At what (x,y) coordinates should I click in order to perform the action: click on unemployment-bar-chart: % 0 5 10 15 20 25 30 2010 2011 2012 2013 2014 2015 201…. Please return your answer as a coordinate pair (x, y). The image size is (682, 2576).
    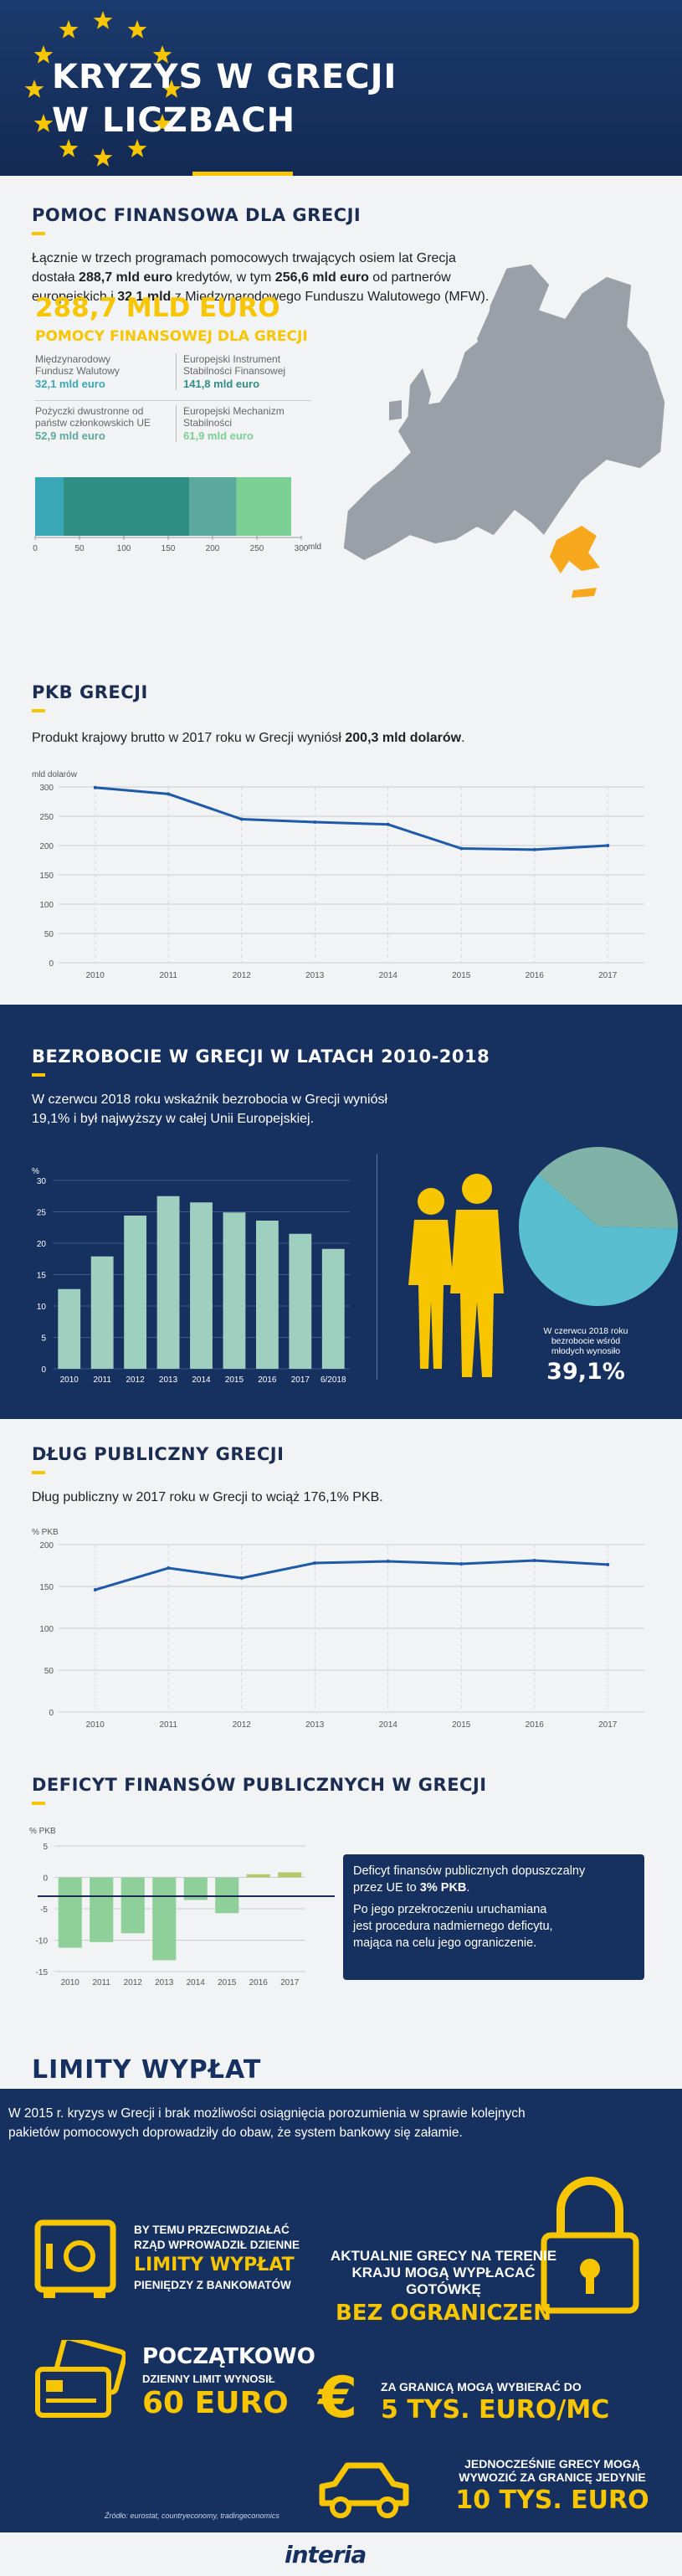
    Looking at the image, I should click on (191, 1276).